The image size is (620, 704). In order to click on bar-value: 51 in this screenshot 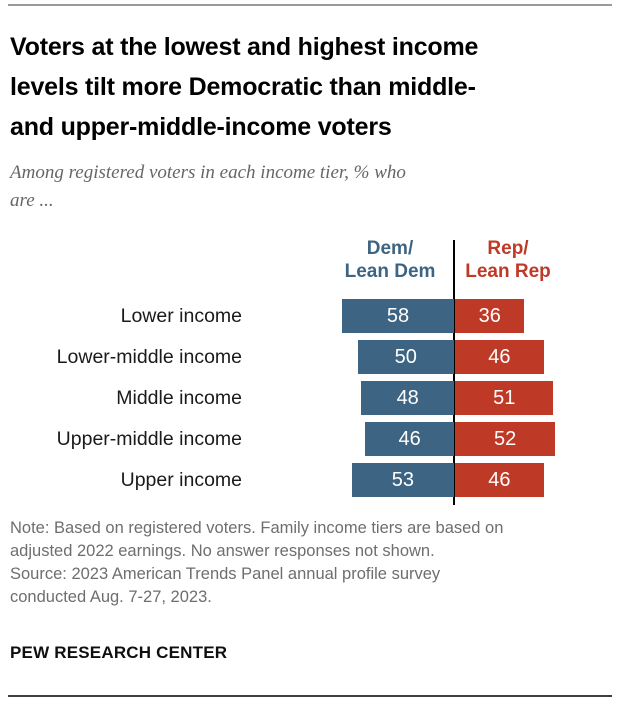, I will do `click(504, 397)`.